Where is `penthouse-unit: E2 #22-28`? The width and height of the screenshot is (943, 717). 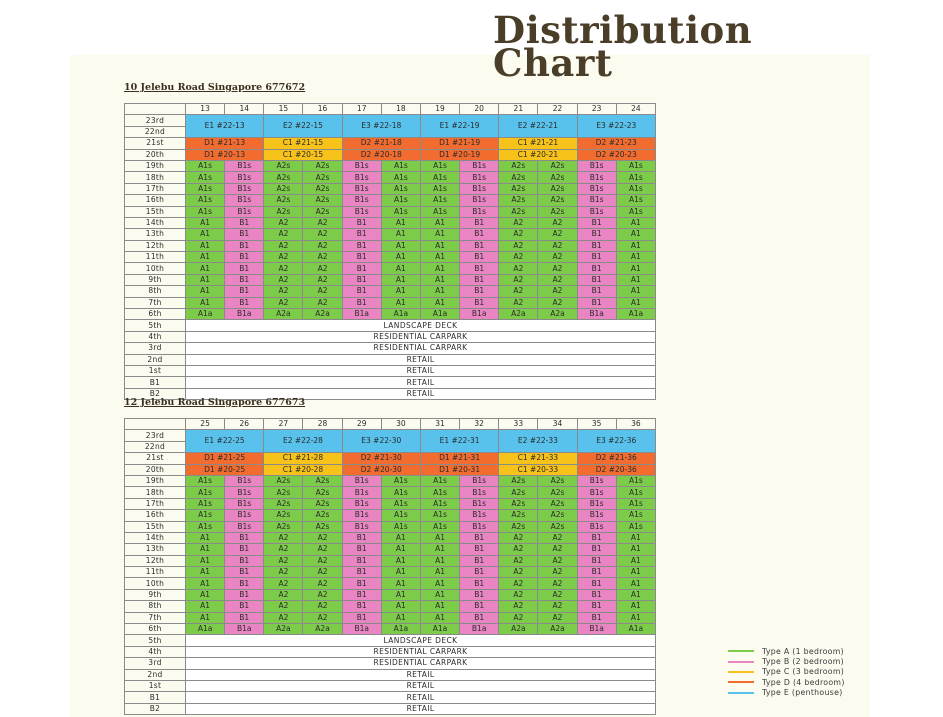
penthouse-unit: E2 #22-28 is located at coordinates (303, 441).